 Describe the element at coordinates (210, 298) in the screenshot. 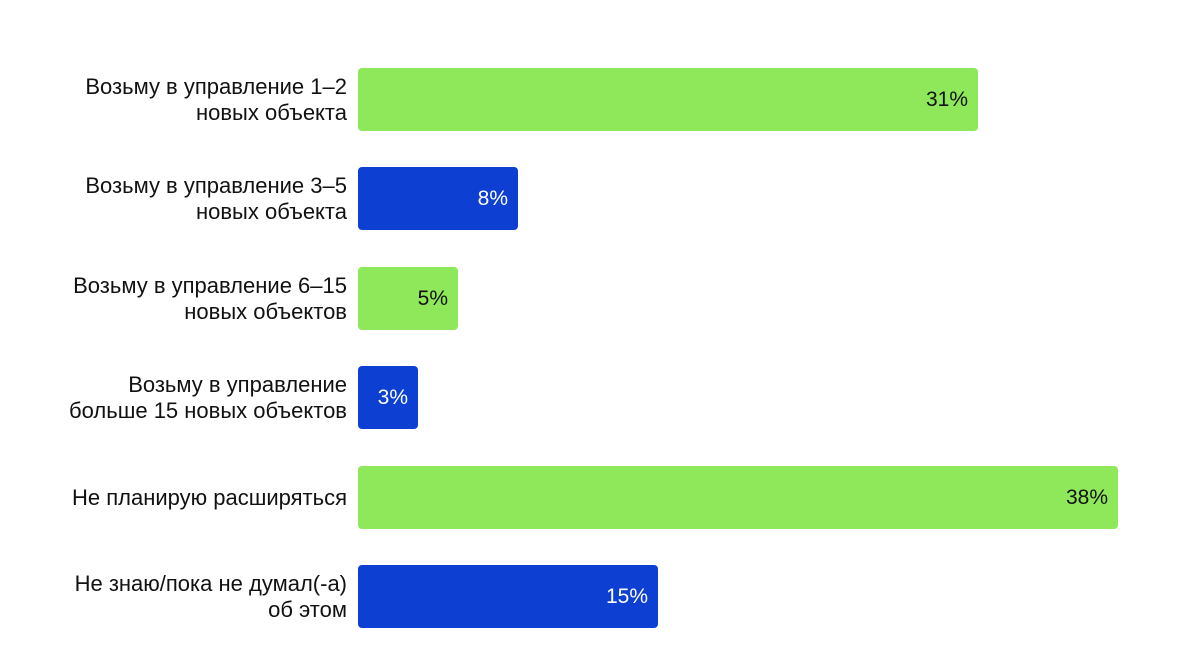

I see `category-label: Возьму в управление 6–15 новых объектов` at that location.